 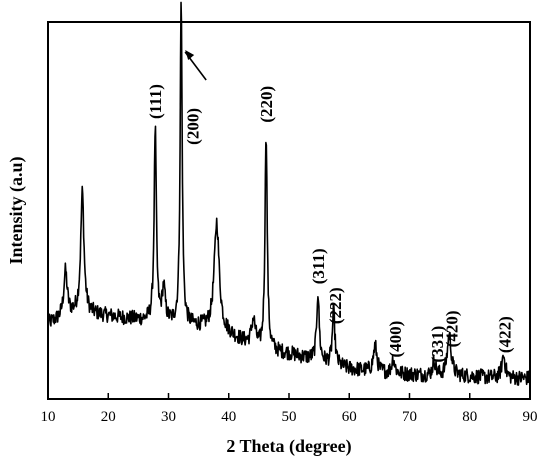 I want to click on x-axis-ticks: 10 20 30 40 50 60 70 80 90, so click(x=289, y=409).